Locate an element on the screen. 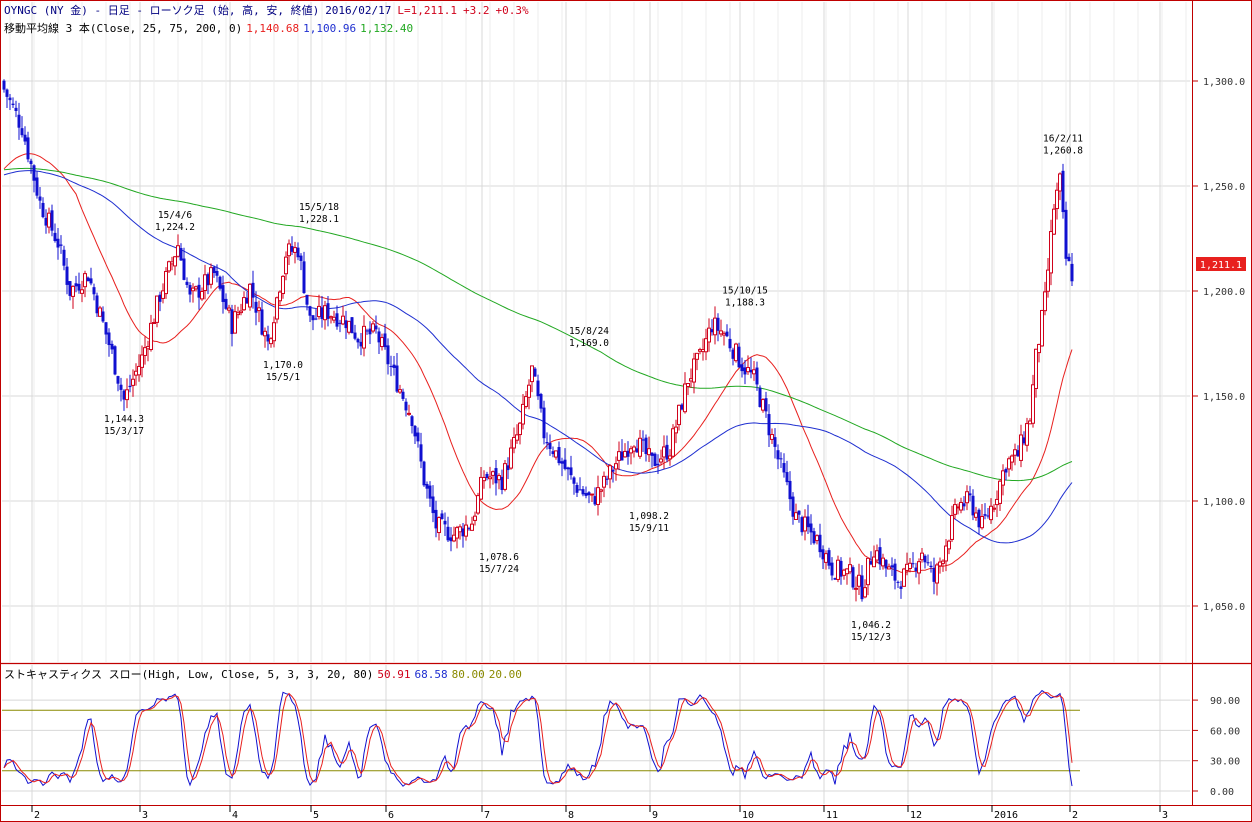 This screenshot has width=1252, height=822. month-label: 9 is located at coordinates (655, 815).